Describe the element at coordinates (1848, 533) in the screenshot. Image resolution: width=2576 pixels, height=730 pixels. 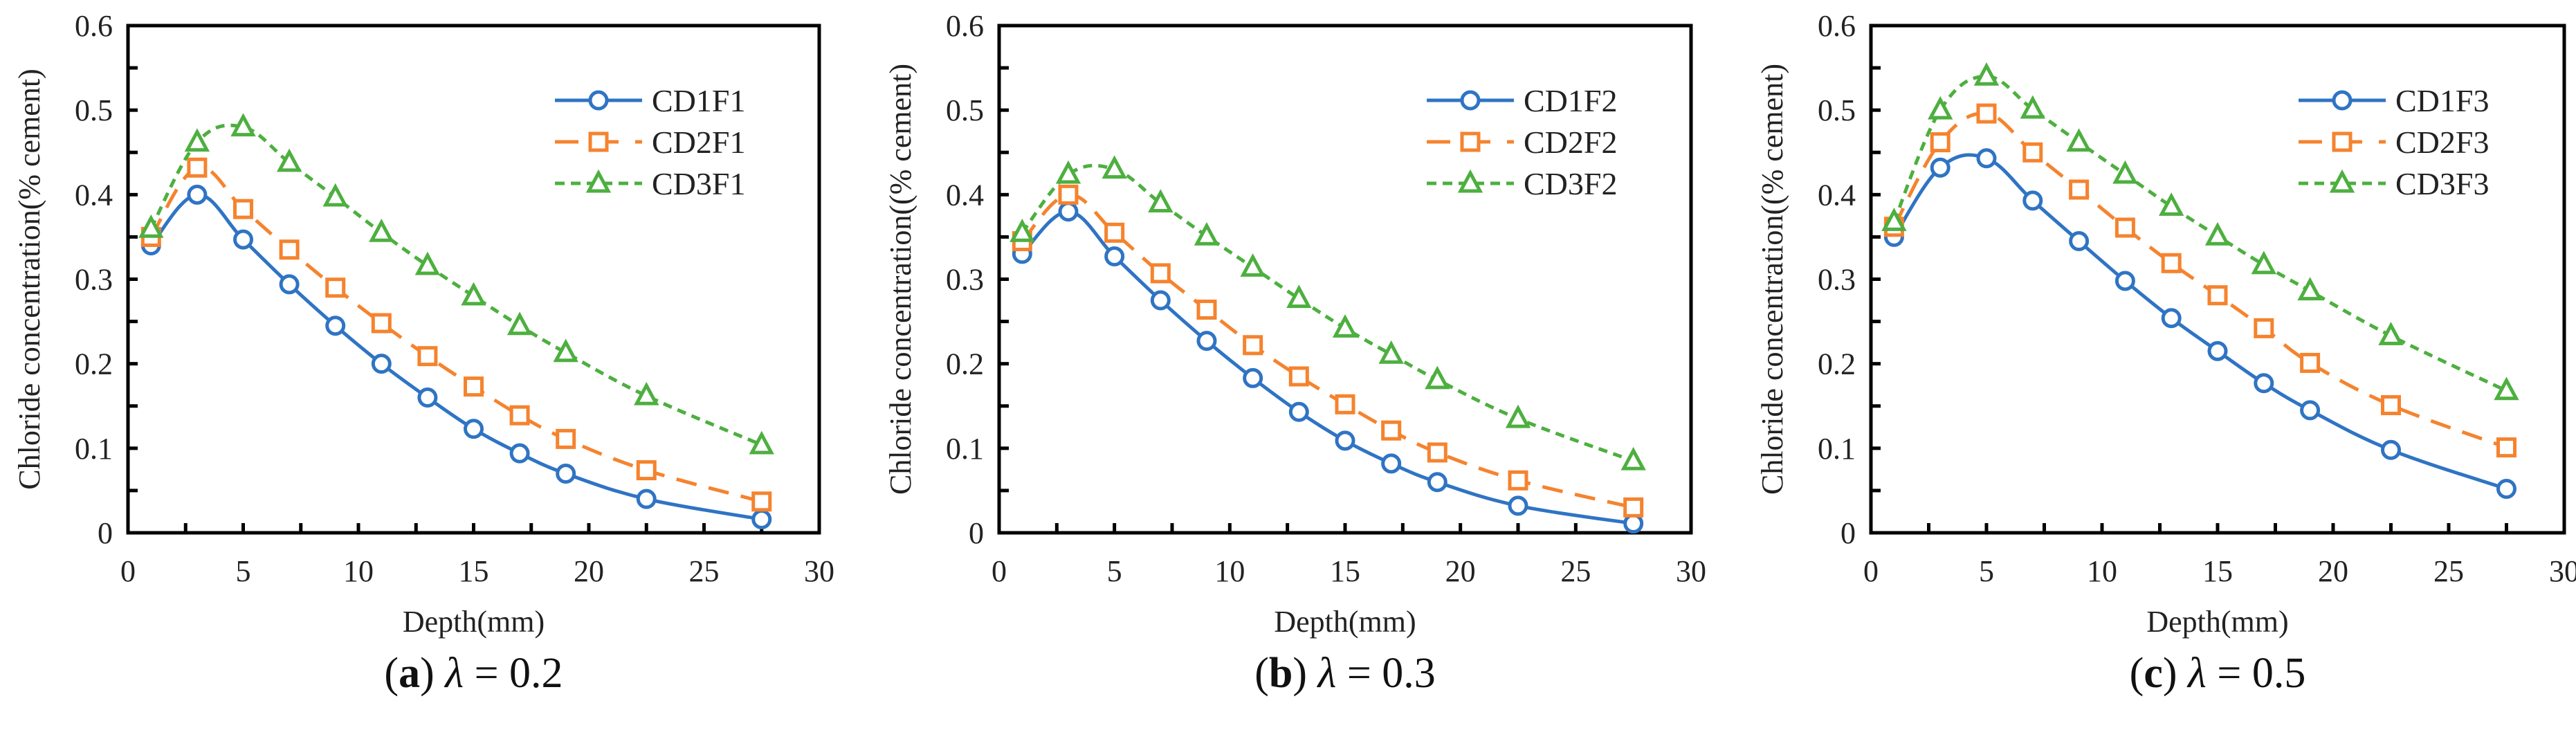
I see `y-tick-label: 0` at that location.